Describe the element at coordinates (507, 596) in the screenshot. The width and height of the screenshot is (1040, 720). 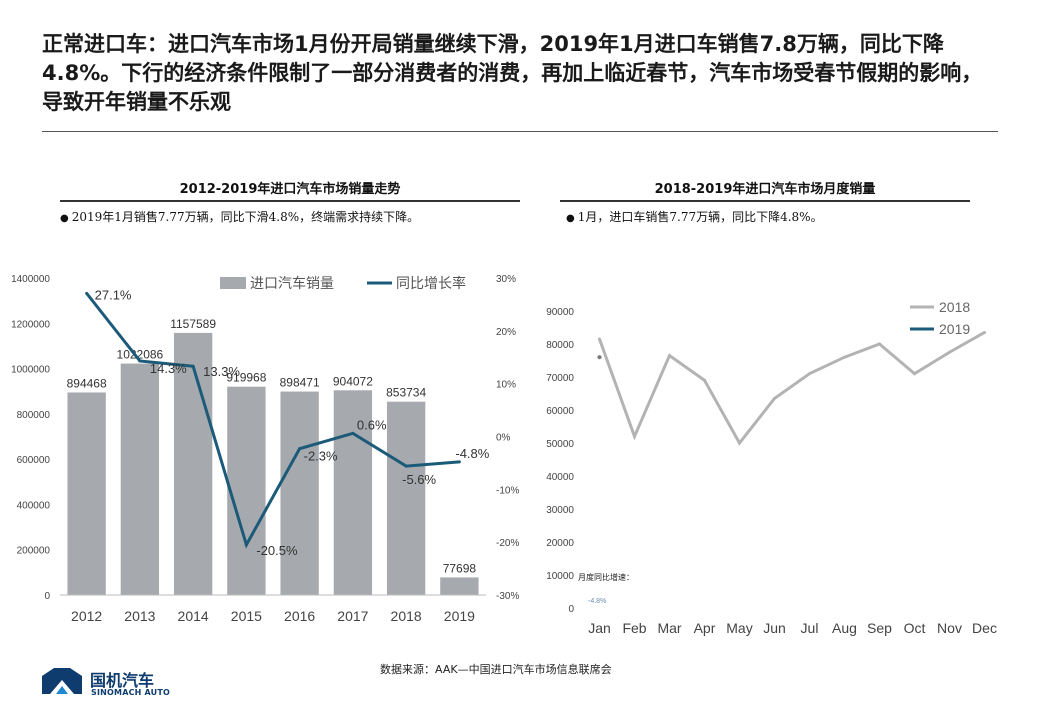
I see `y-right-tick-label: -30%` at that location.